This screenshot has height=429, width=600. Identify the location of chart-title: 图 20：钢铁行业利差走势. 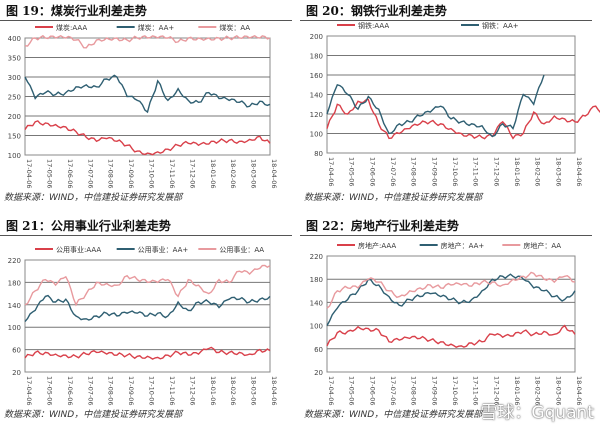
(376, 11).